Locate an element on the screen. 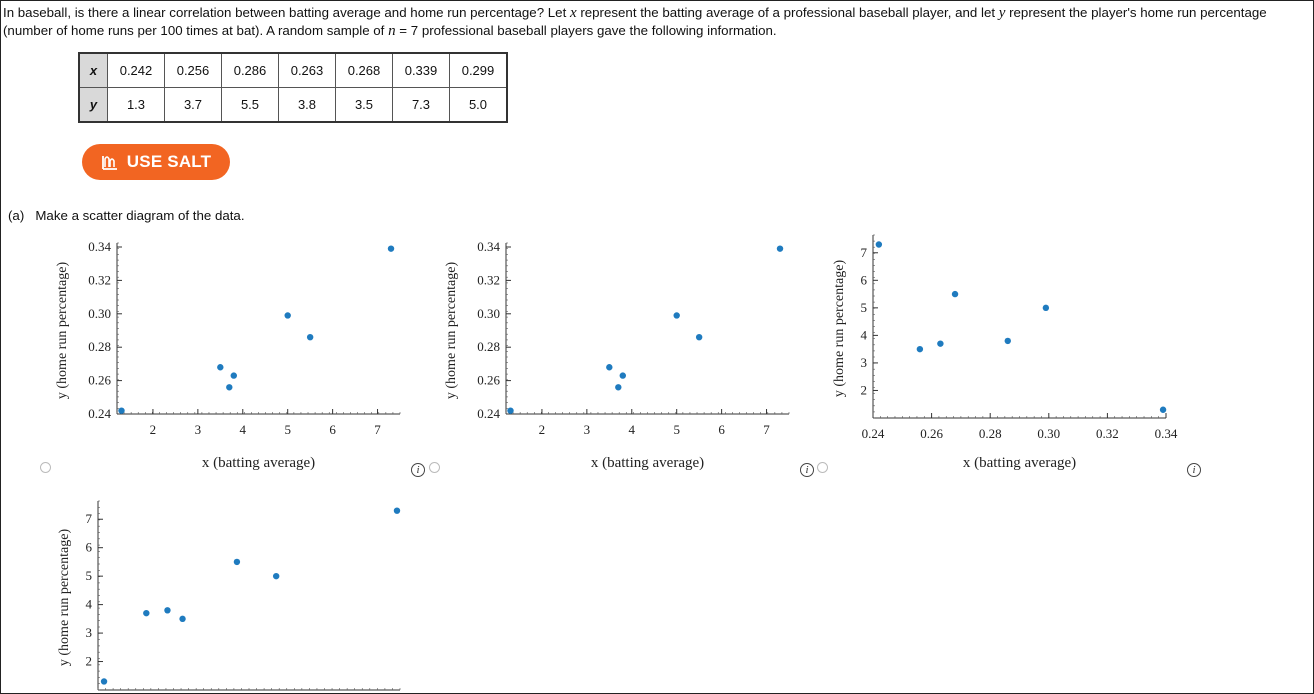 Image resolution: width=1314 pixels, height=694 pixels. table-cell: 7.3 is located at coordinates (421, 105).